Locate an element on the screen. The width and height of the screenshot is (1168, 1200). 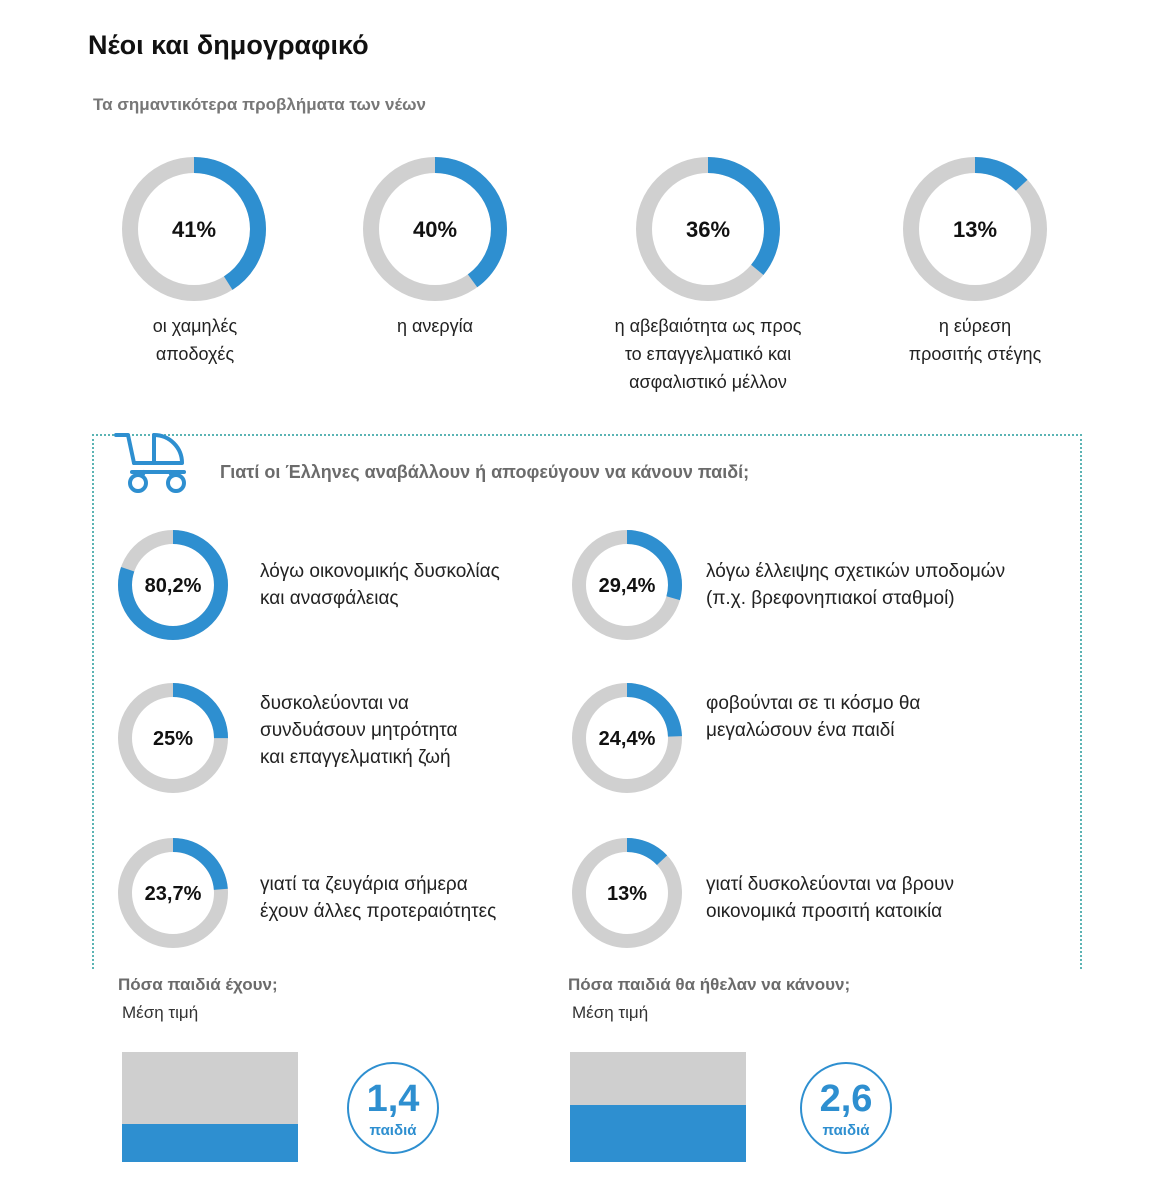
reason-5-donut: 23,7% is located at coordinates (173, 893).